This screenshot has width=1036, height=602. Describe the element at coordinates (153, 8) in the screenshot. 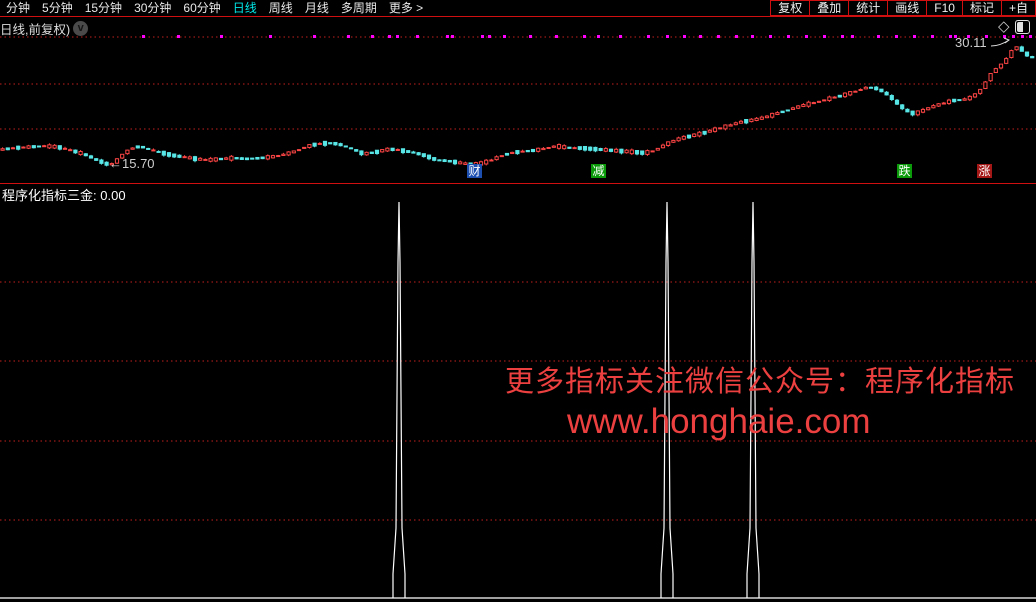

I see `menu-item-3: 30分钟` at that location.